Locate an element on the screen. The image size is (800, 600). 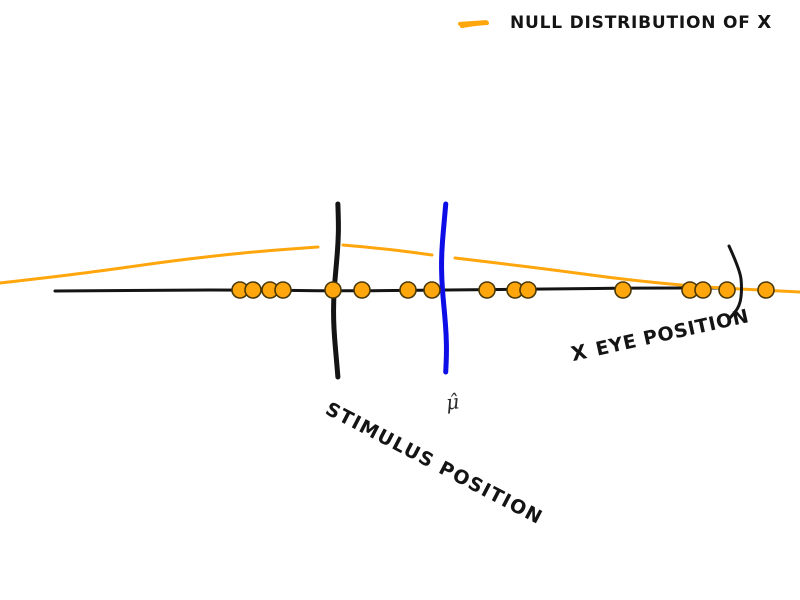
mu-line is located at coordinates (444, 288).